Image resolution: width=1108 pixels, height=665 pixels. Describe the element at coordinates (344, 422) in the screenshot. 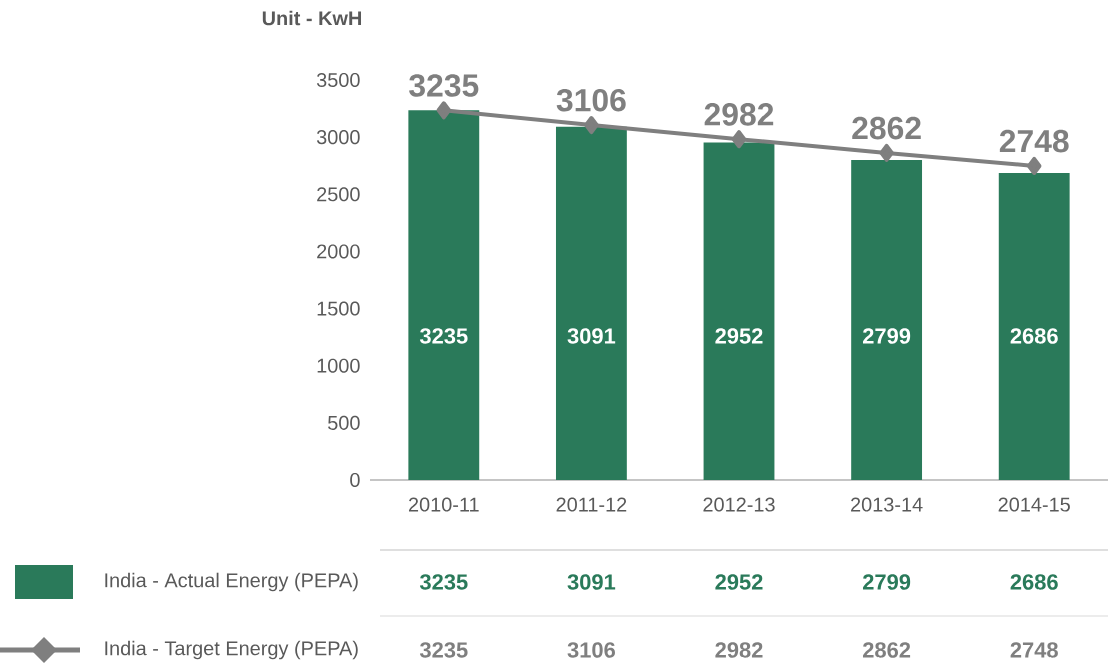

I see `y-tick-label: 500` at that location.